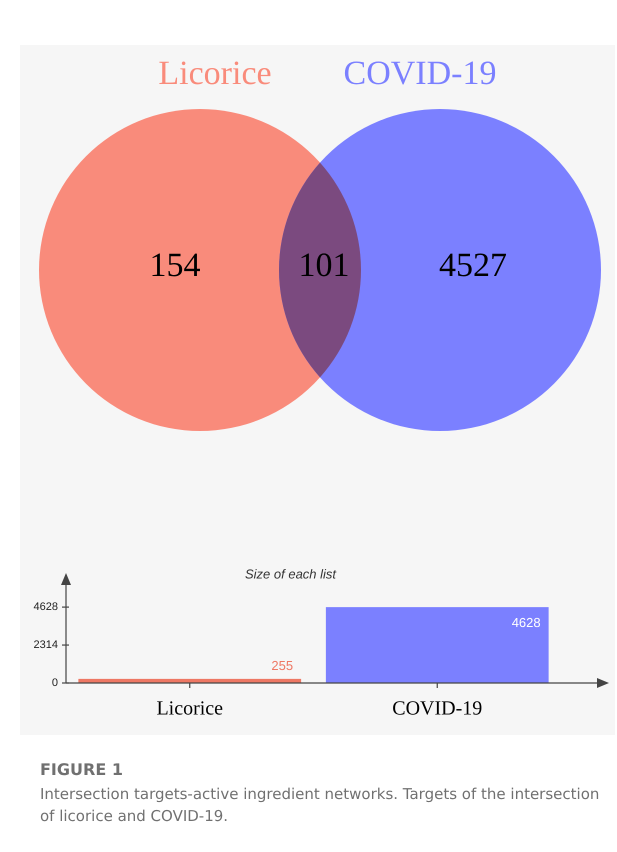 The image size is (617, 852). Describe the element at coordinates (473, 265) in the screenshot. I see `data-label: 4527` at that location.